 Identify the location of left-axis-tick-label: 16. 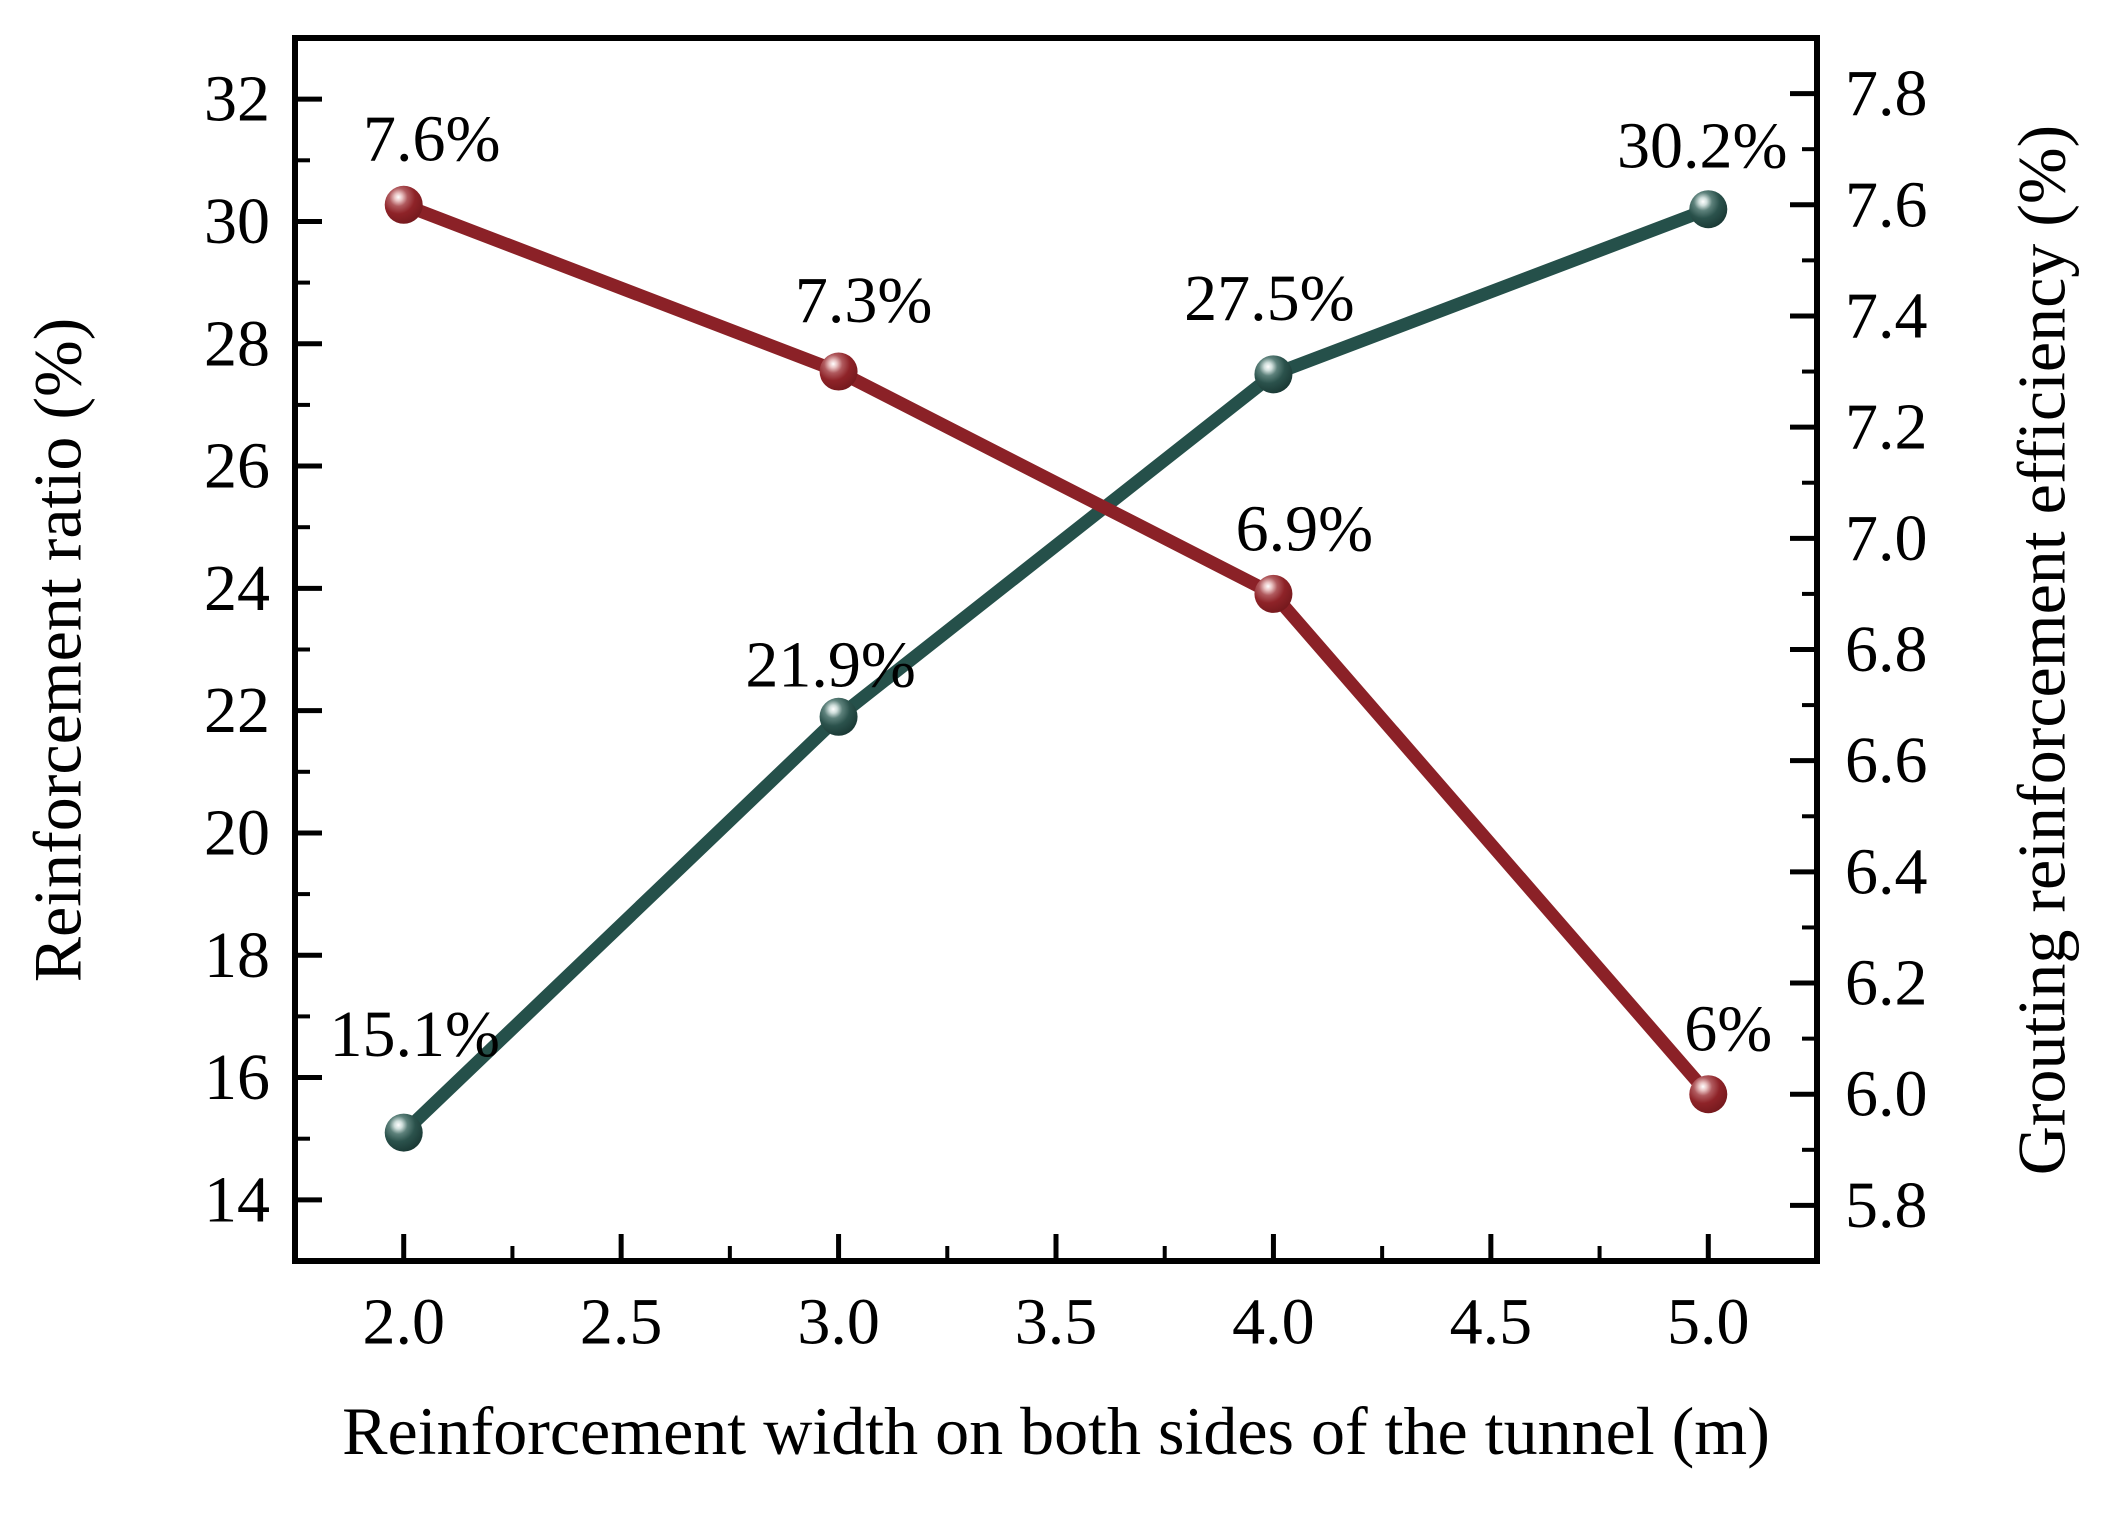
(237, 1077).